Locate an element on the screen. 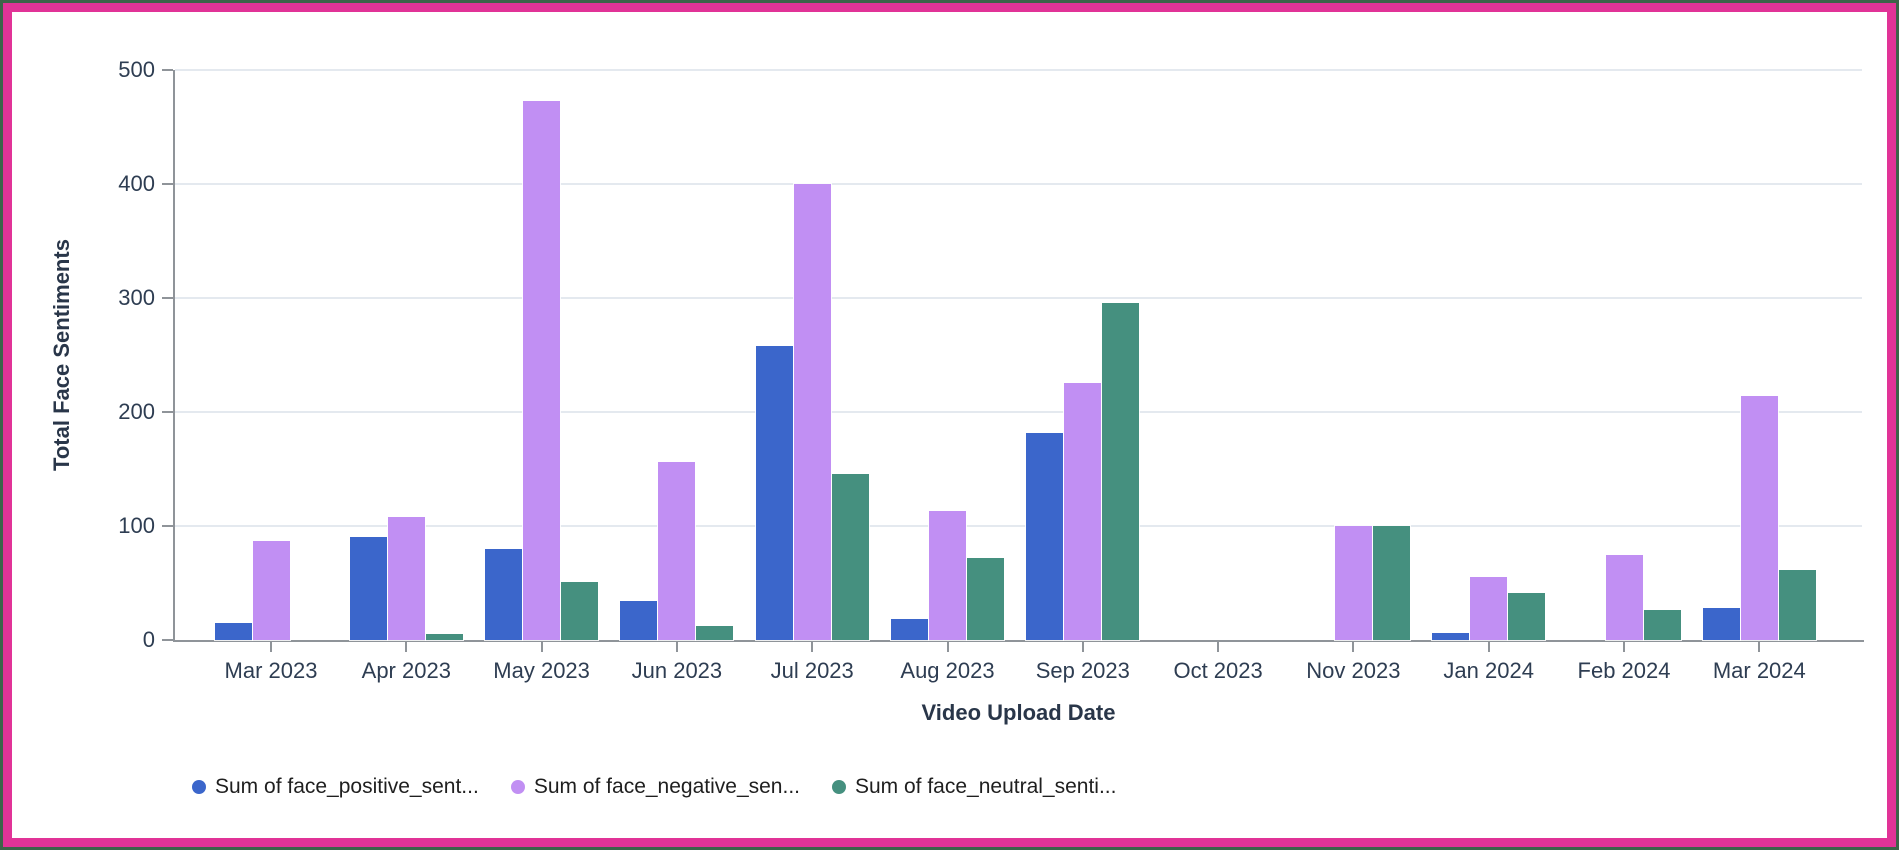 The image size is (1899, 850). y-tick-label: 0 is located at coordinates (148, 639).